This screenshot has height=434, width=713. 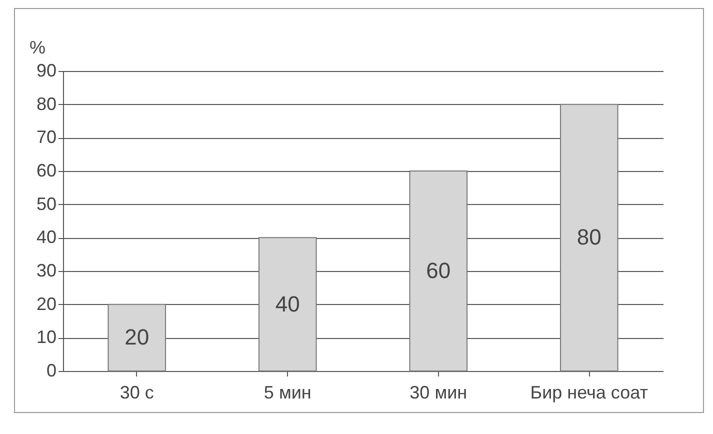 I want to click on data-label: 40, so click(x=287, y=303).